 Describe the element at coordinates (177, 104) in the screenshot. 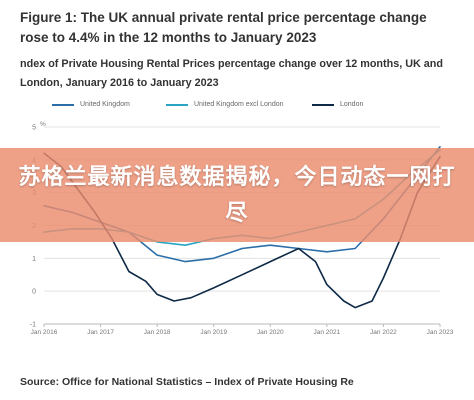

I see `legend-swatch-united-kingdom-excl-london` at that location.